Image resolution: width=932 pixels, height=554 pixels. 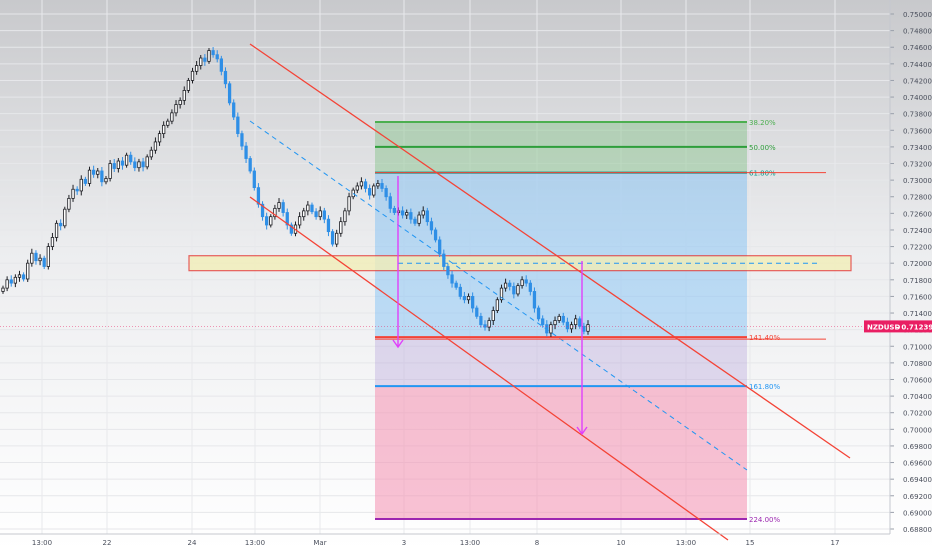 What do you see at coordinates (917, 198) in the screenshot?
I see `price-tick-label: 0.72800` at bounding box center [917, 198].